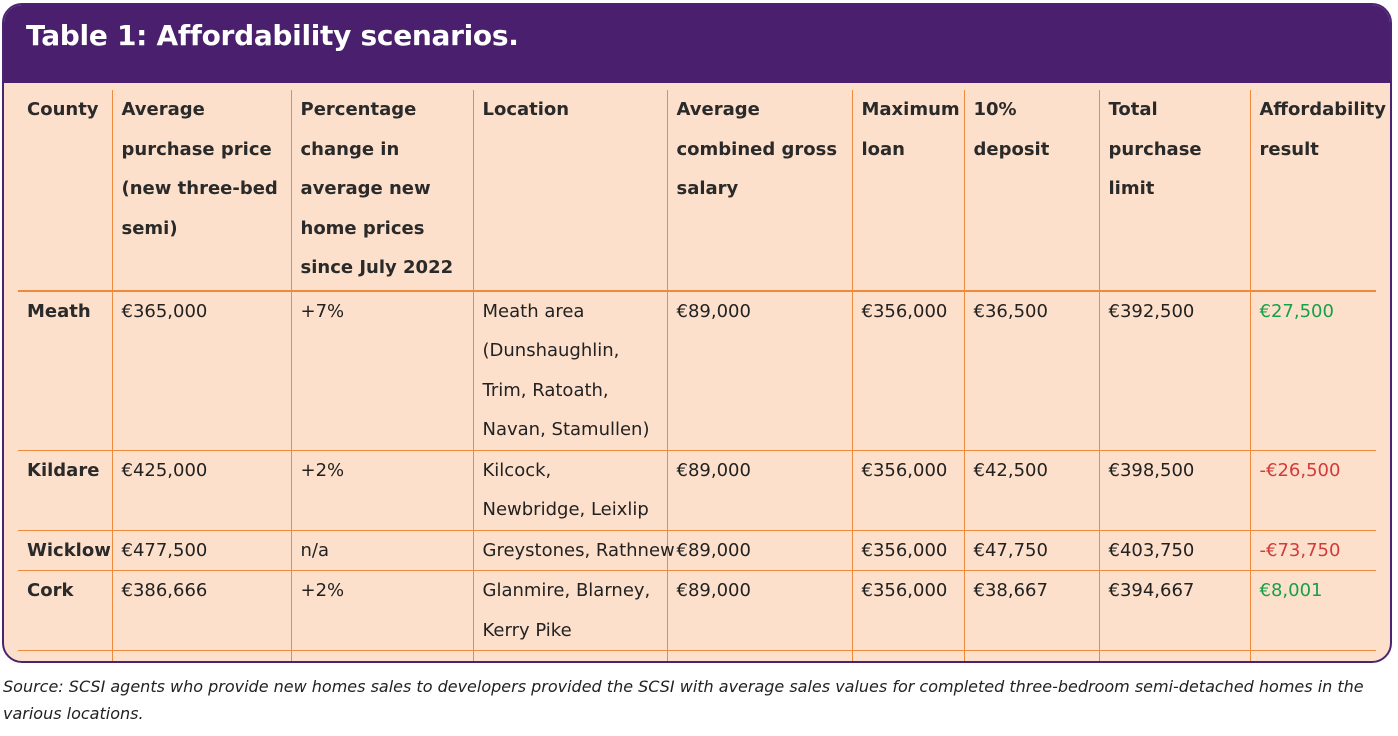 The width and height of the screenshot is (1398, 736). I want to click on location-cell: Glanmire, Blarney, Kerry Pike, so click(569, 610).